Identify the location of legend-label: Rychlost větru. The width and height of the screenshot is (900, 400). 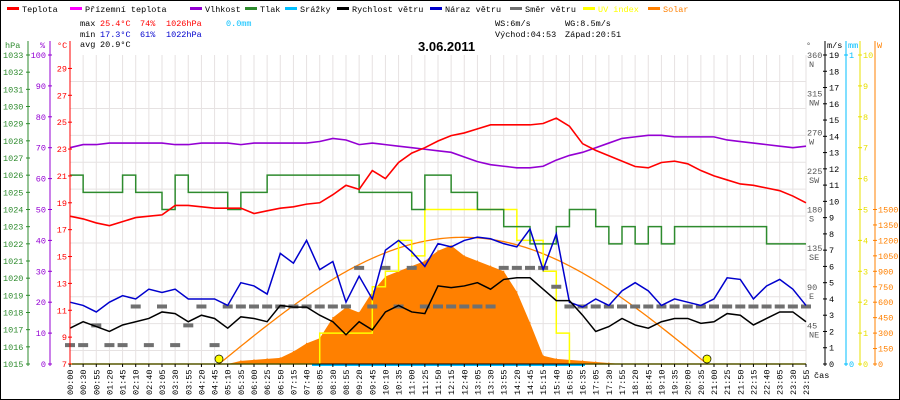
(387, 10).